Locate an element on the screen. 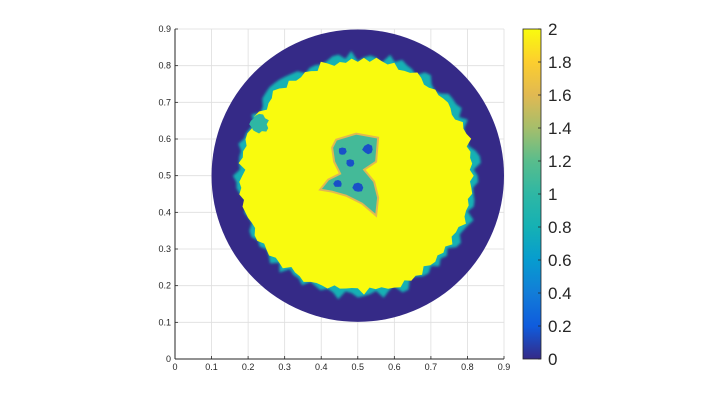 This screenshot has width=714, height=405. x-tick-label: 0.7 is located at coordinates (431, 367).